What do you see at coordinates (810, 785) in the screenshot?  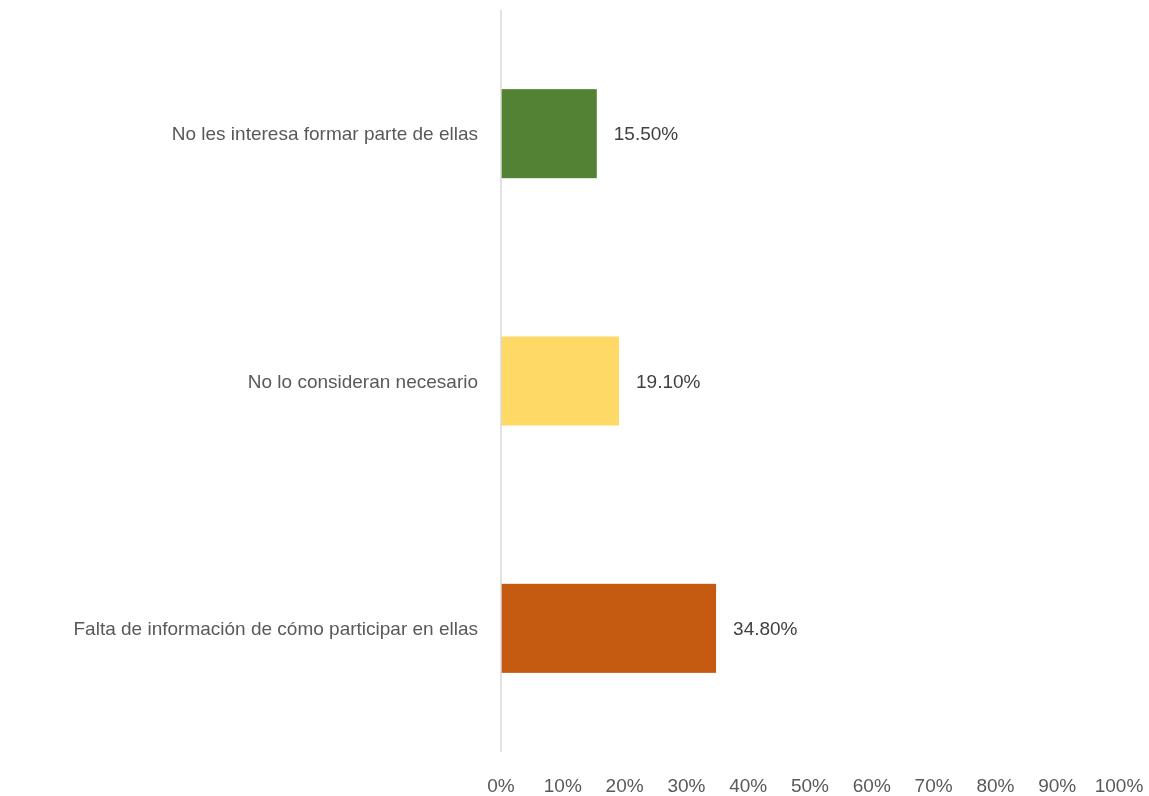 I see `x-tick-label: 50%` at bounding box center [810, 785].